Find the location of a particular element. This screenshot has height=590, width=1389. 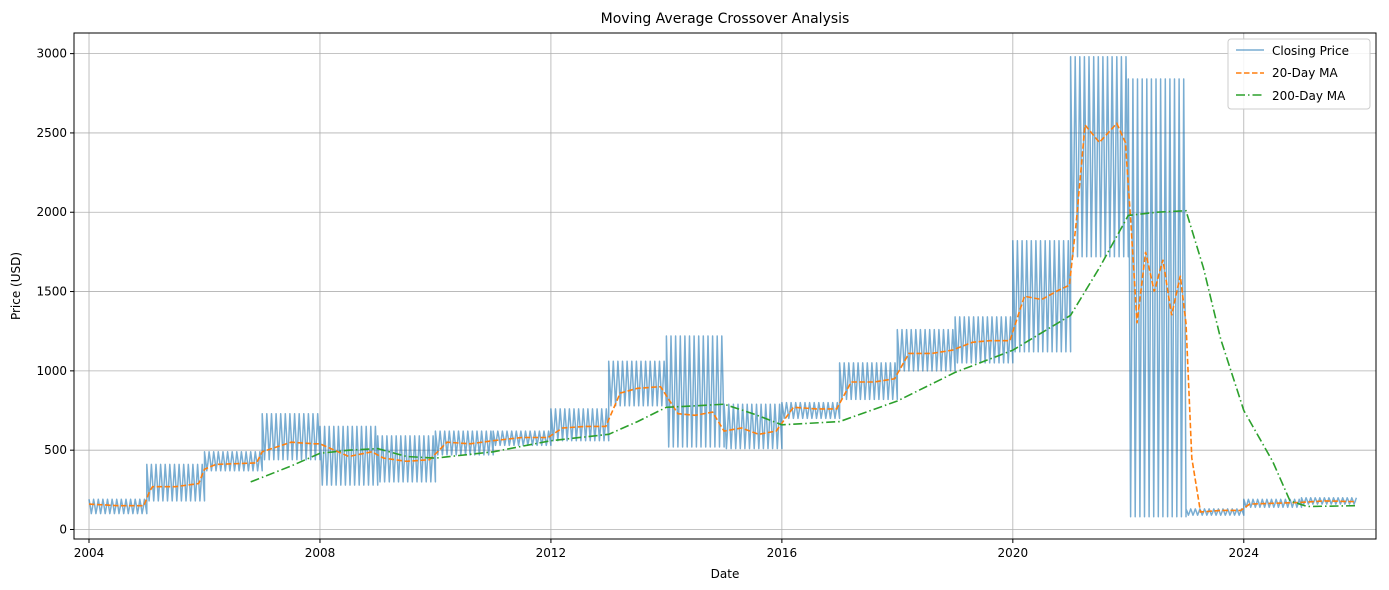

legend-box is located at coordinates (1299, 74).